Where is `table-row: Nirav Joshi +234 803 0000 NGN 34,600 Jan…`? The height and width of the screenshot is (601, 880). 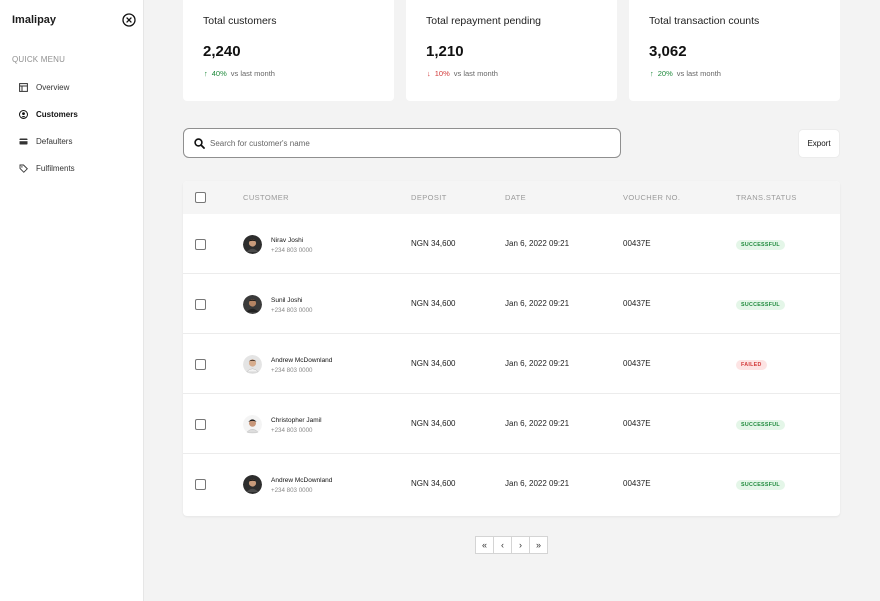 table-row: Nirav Joshi +234 803 0000 NGN 34,600 Jan… is located at coordinates (511, 244).